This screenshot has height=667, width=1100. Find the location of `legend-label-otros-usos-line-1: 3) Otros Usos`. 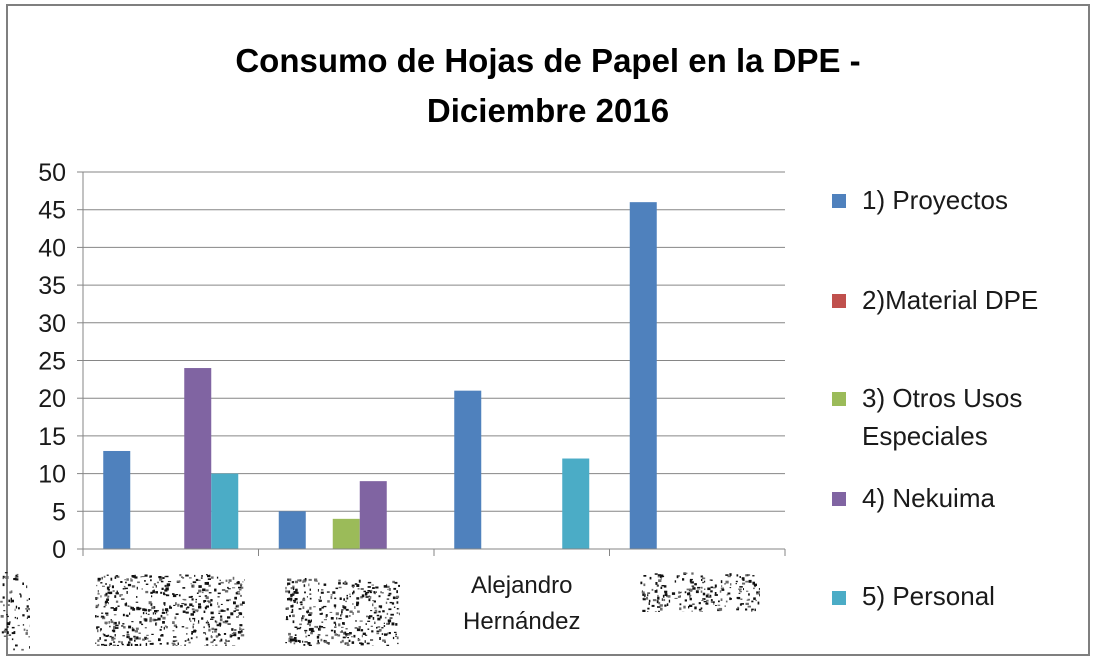

legend-label-otros-usos-line-1: 3) Otros Usos is located at coordinates (942, 398).